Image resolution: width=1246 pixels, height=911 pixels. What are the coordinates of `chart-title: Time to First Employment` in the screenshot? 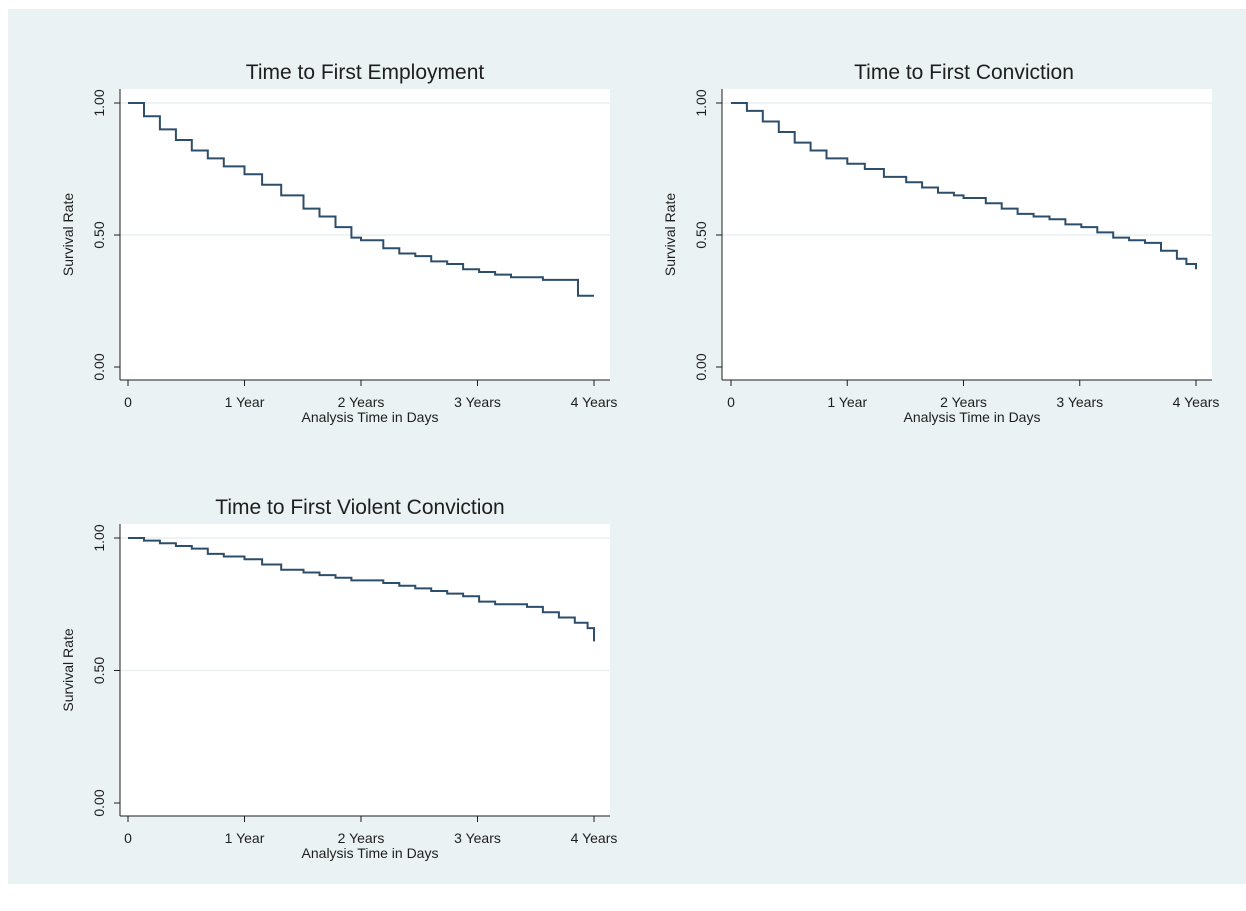 It's located at (365, 72).